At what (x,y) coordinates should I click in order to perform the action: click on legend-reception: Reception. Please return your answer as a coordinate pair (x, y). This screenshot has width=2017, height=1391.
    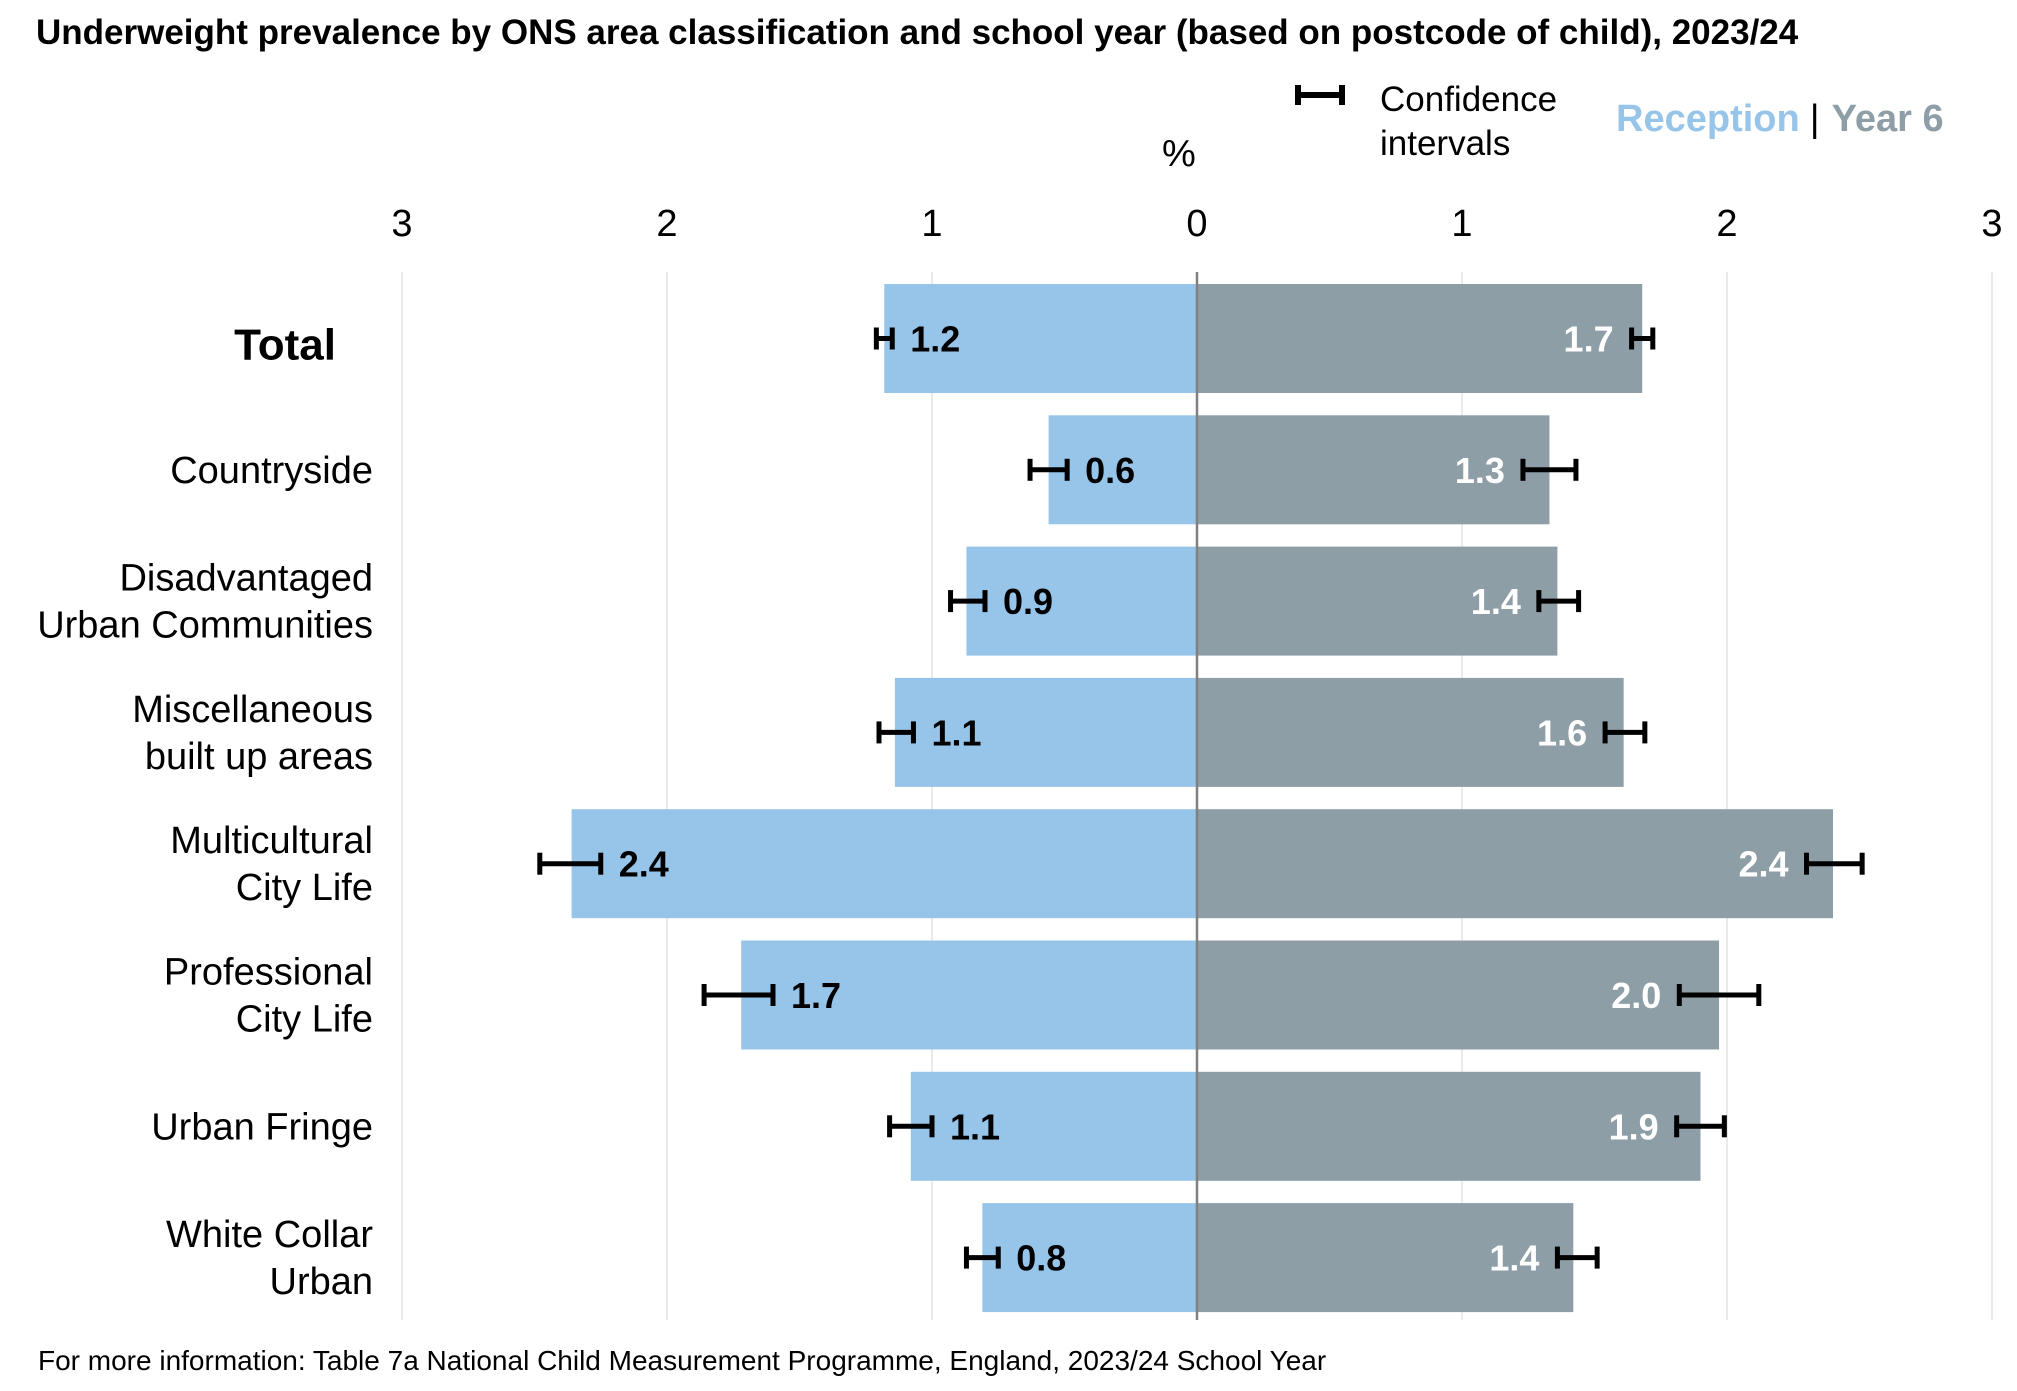
    Looking at the image, I should click on (1708, 119).